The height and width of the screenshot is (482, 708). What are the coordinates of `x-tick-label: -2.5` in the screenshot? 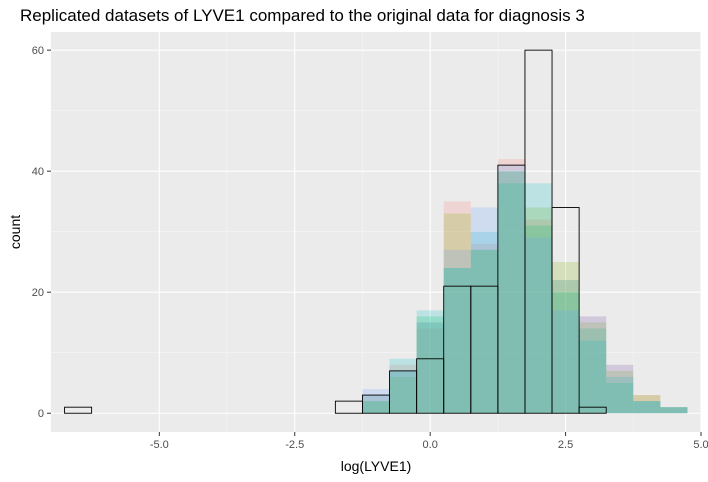 It's located at (294, 445).